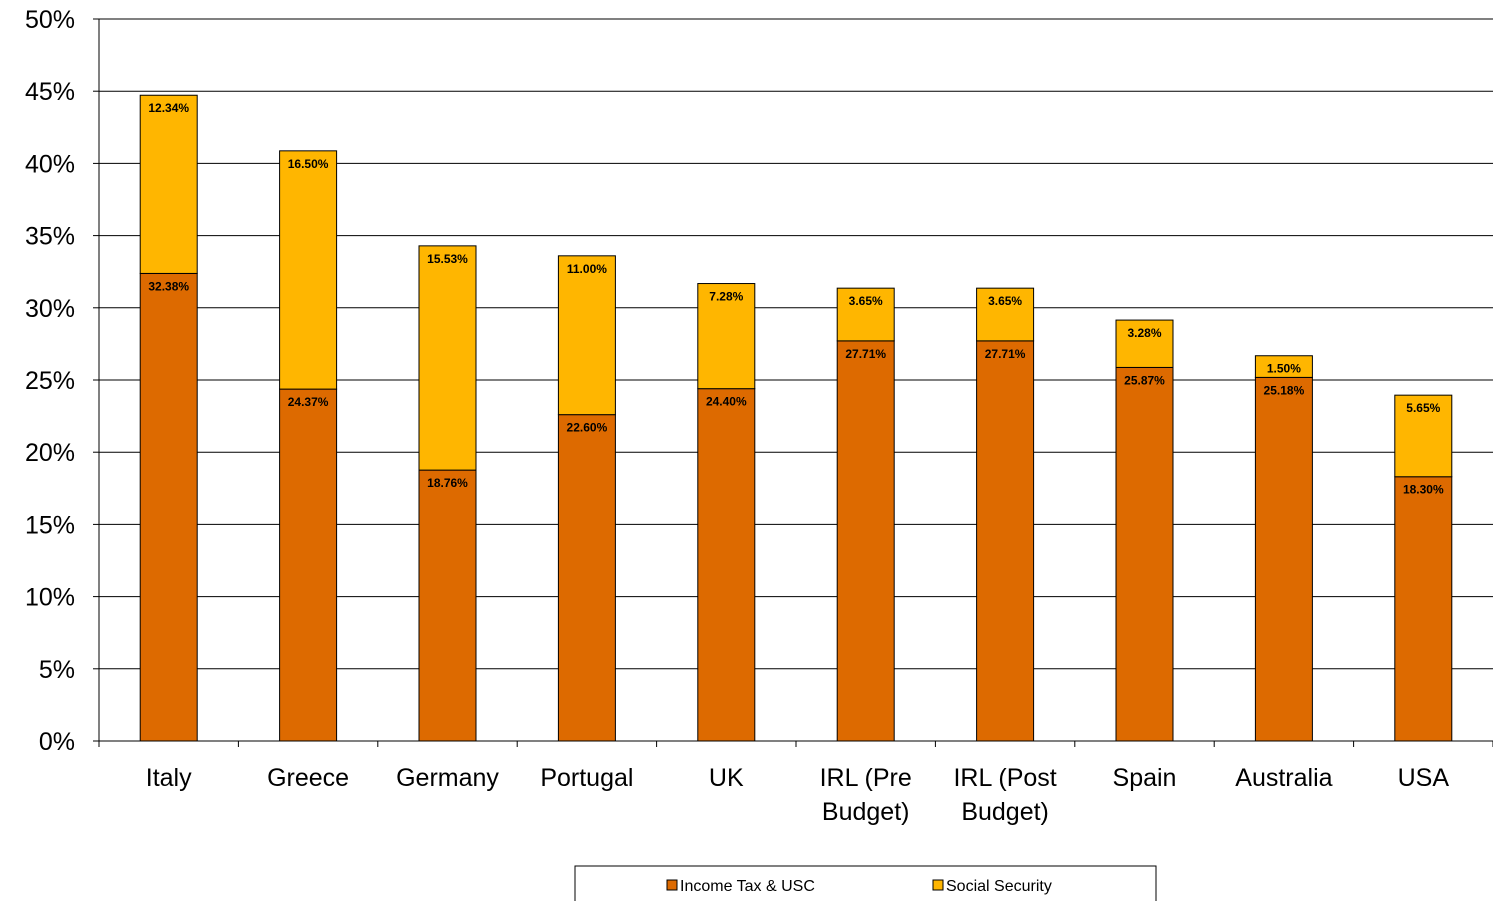 Image resolution: width=1493 pixels, height=901 pixels. What do you see at coordinates (50, 453) in the screenshot?
I see `y-tick-label: 20%` at bounding box center [50, 453].